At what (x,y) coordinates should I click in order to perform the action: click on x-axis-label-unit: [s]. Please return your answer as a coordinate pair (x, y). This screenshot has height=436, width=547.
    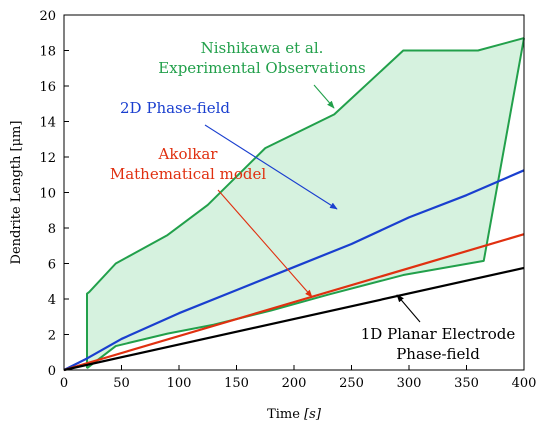
    Looking at the image, I should click on (313, 414).